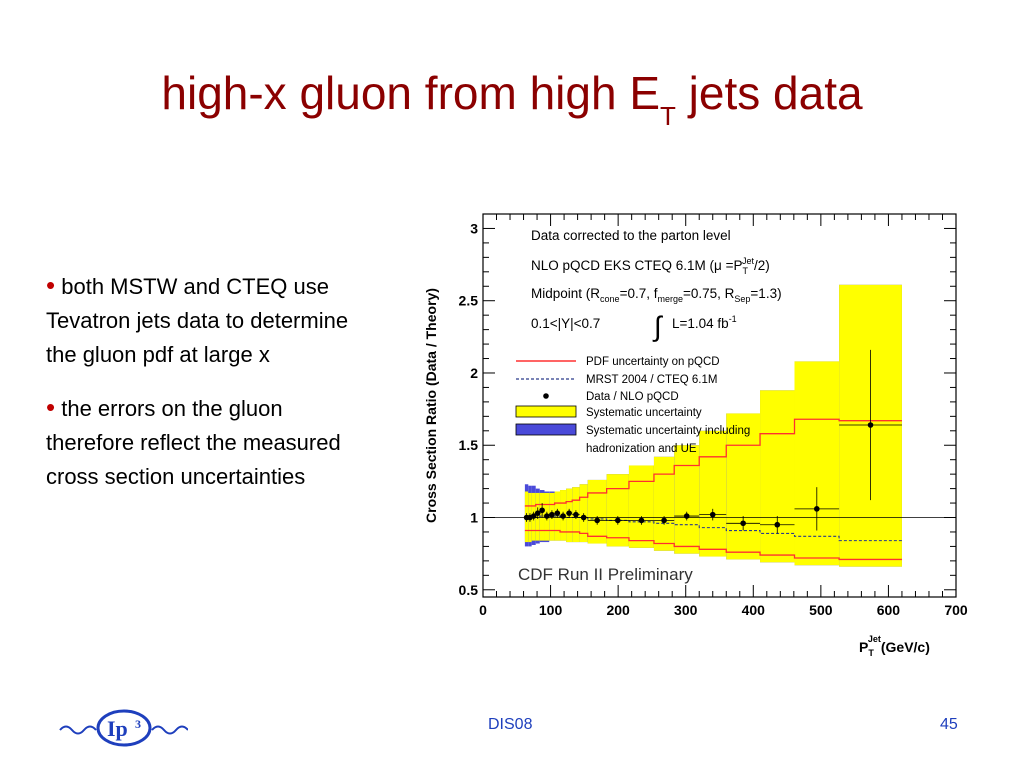 Image resolution: width=1024 pixels, height=768 pixels. I want to click on y-tick-label: 2.5, so click(469, 301).